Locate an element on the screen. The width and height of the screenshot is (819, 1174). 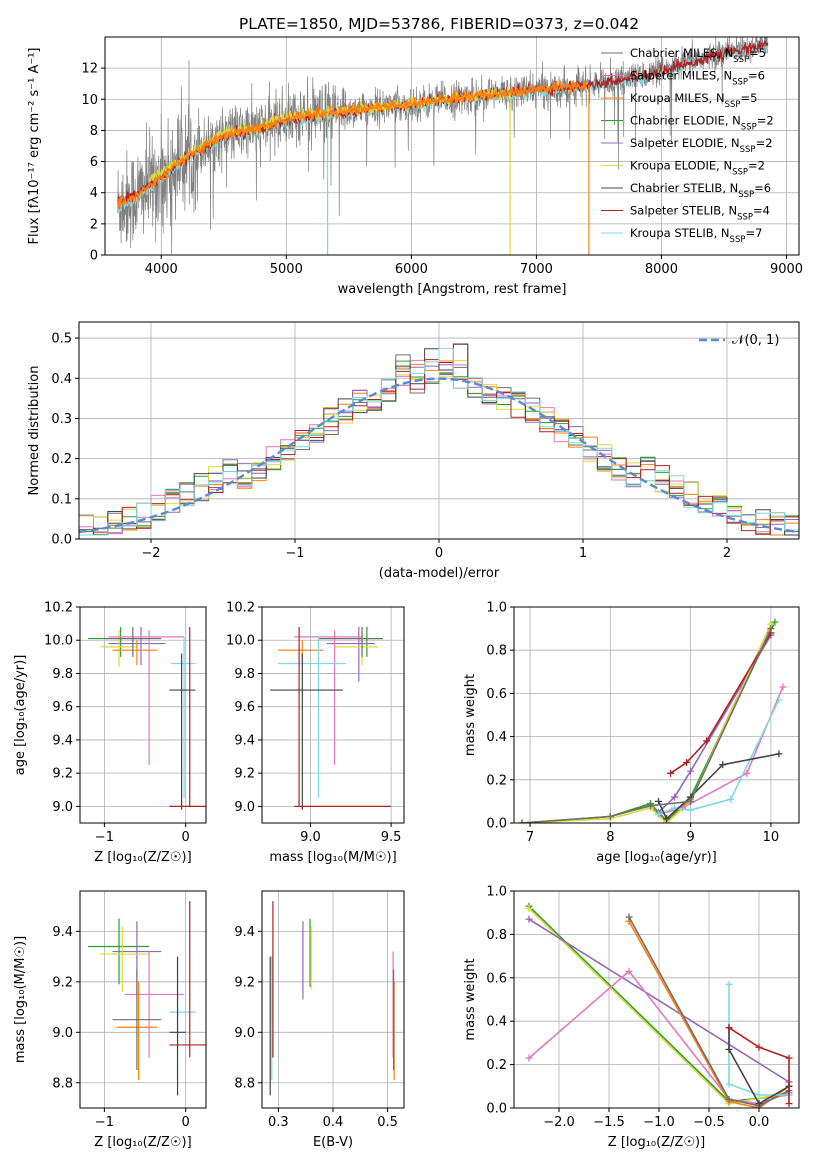
y-tick-label: 0.4 is located at coordinates (496, 1022).